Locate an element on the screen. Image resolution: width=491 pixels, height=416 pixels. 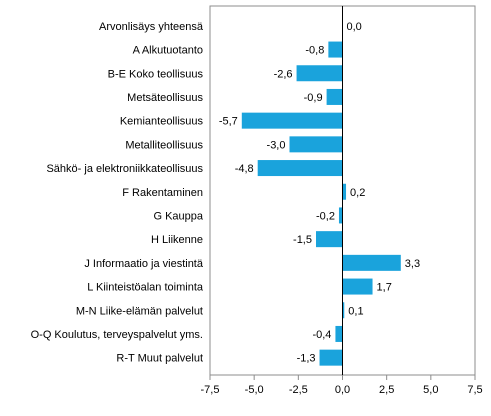
value-label-1: -0,8 is located at coordinates (314, 51).